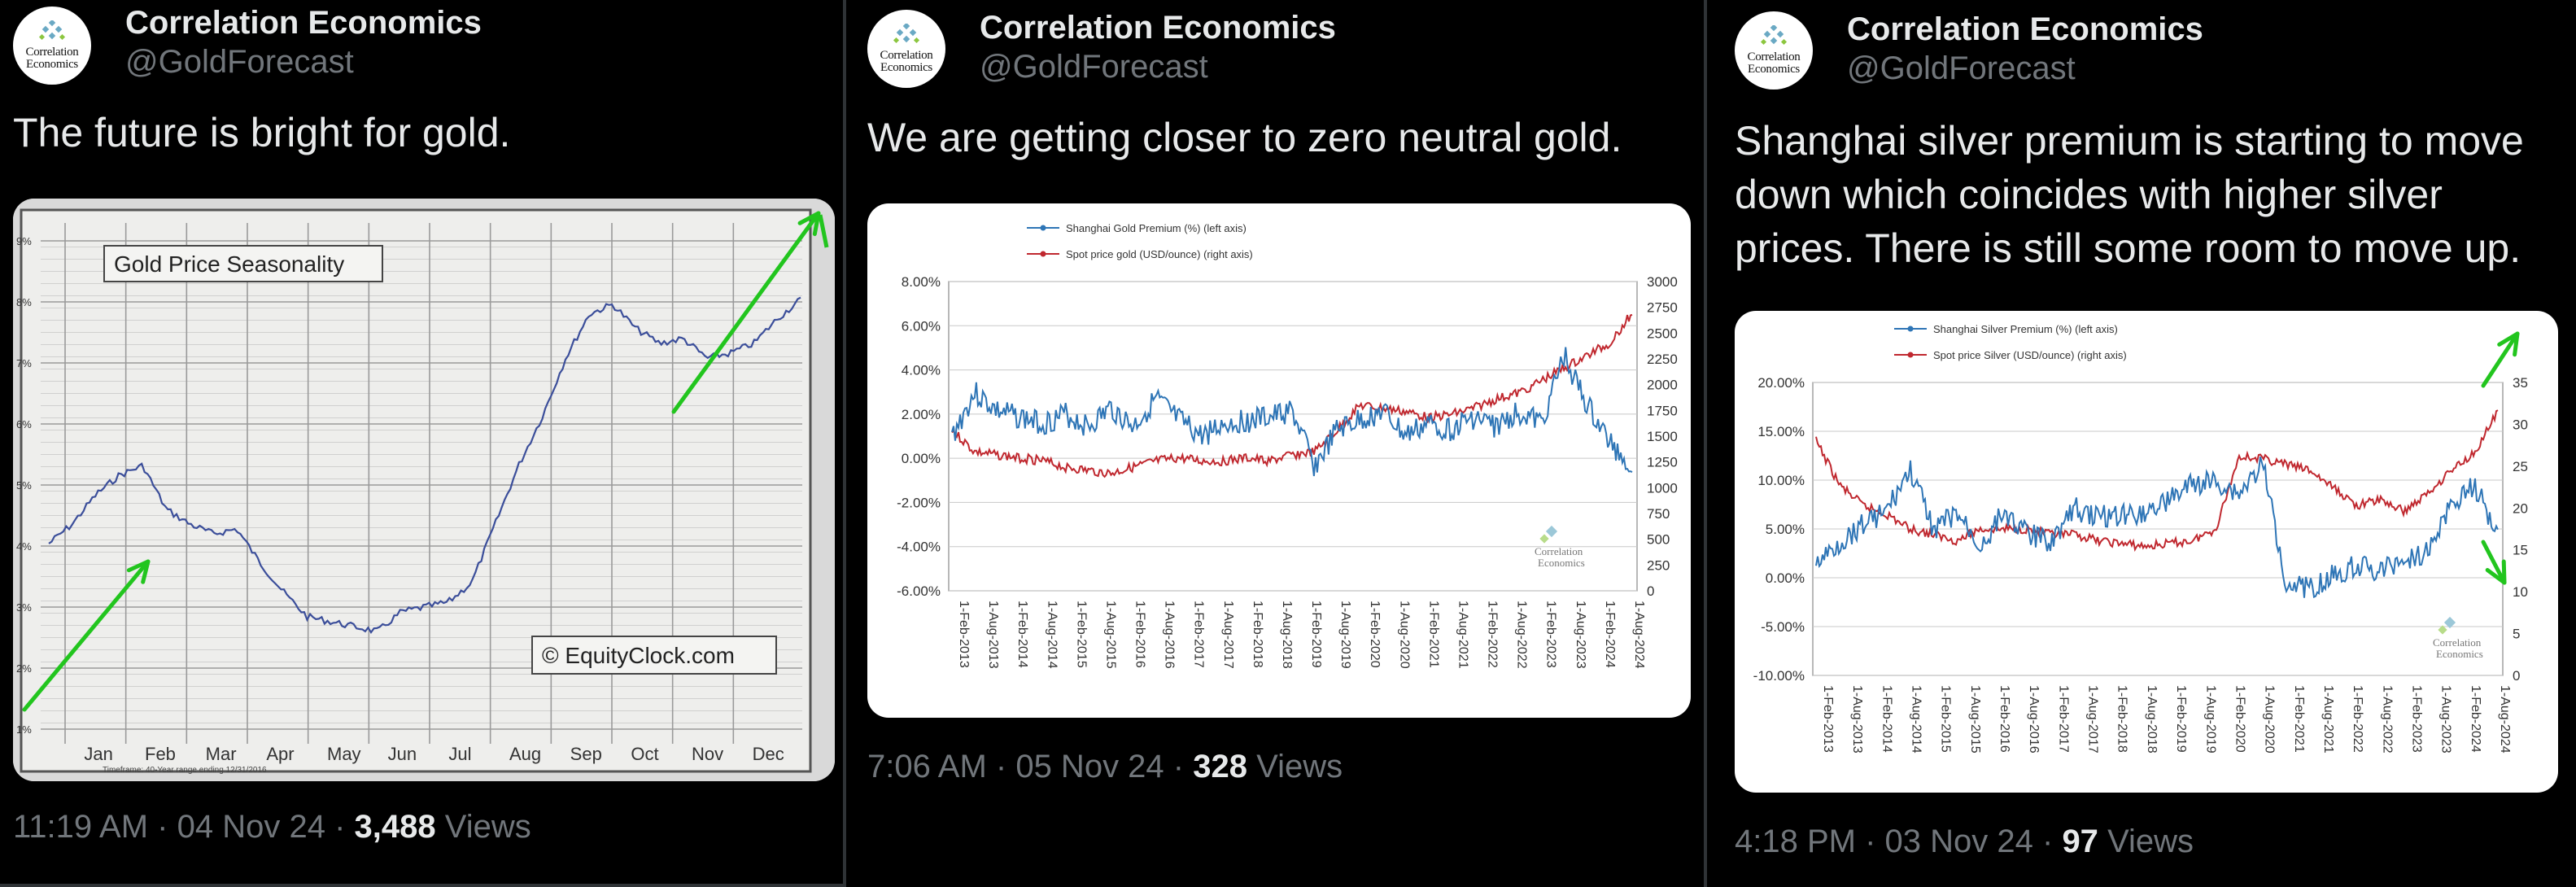 Image resolution: width=2576 pixels, height=887 pixels. What do you see at coordinates (138, 571) in the screenshot?
I see `annotation-arrow-head` at bounding box center [138, 571].